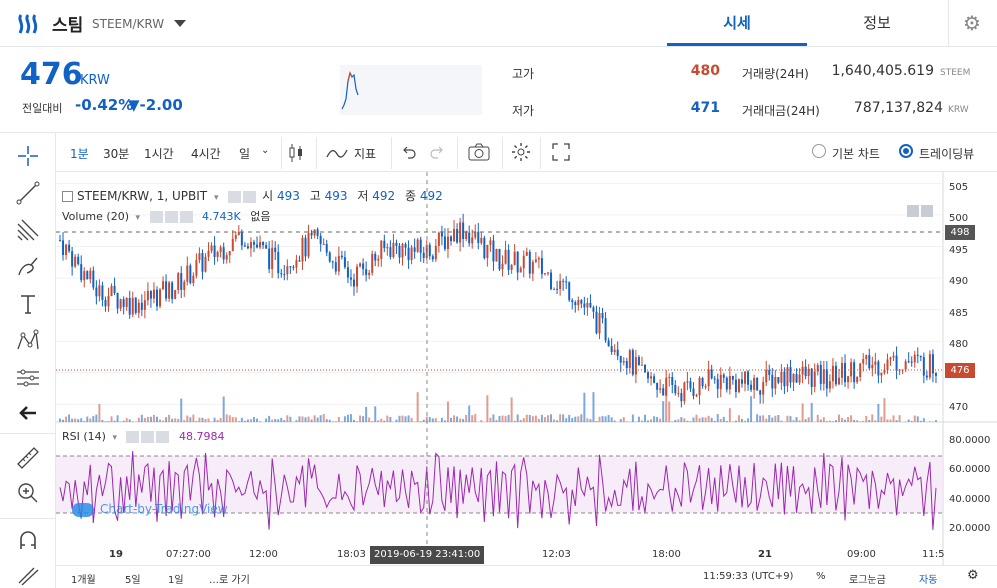 The height and width of the screenshot is (588, 997). I want to click on coin-pair: STEEM/KRW, so click(128, 24).